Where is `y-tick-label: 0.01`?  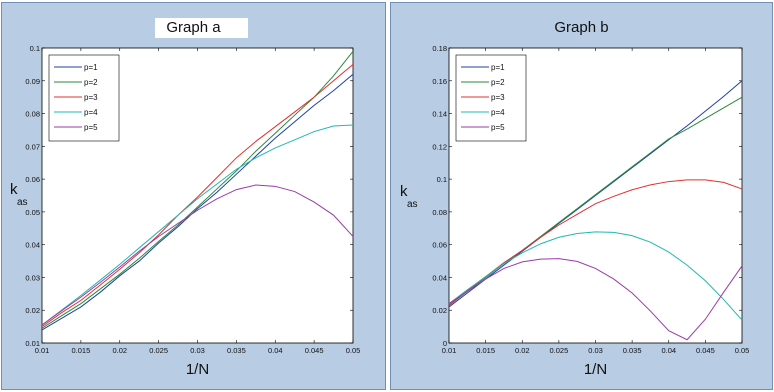 y-tick-label: 0.01 is located at coordinates (32, 343).